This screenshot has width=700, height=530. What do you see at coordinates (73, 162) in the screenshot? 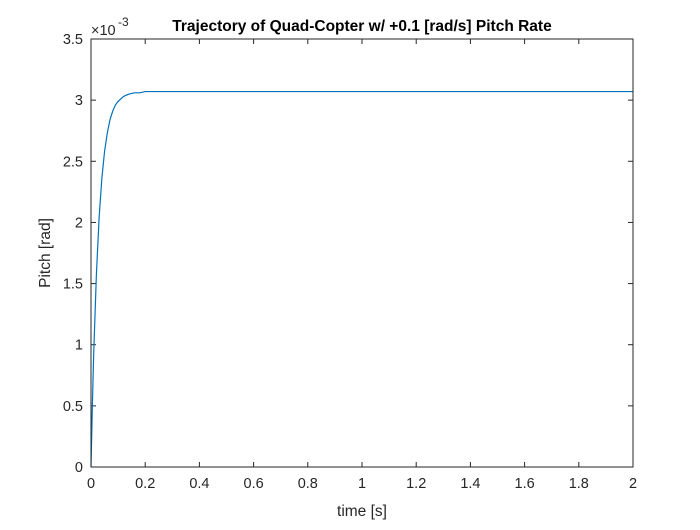
I see `y-tick-label: 2.5` at bounding box center [73, 162].